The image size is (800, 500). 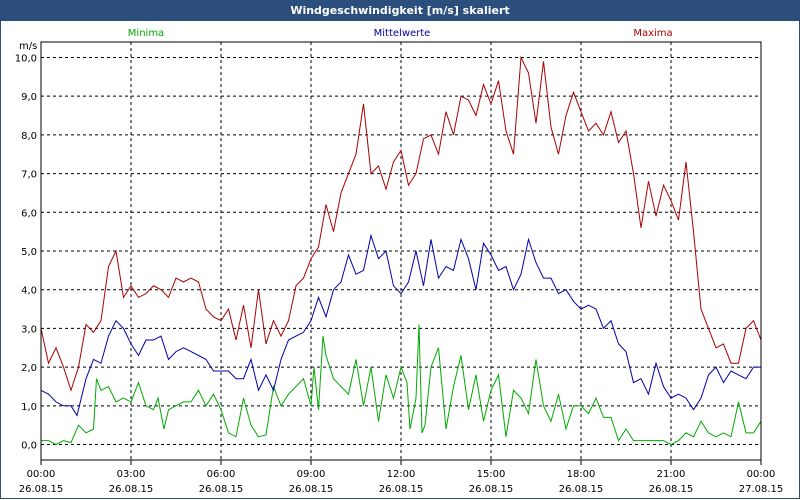 I want to click on chart-title: Windgeschwindigkeit [m/s] skaliert, so click(x=400, y=10).